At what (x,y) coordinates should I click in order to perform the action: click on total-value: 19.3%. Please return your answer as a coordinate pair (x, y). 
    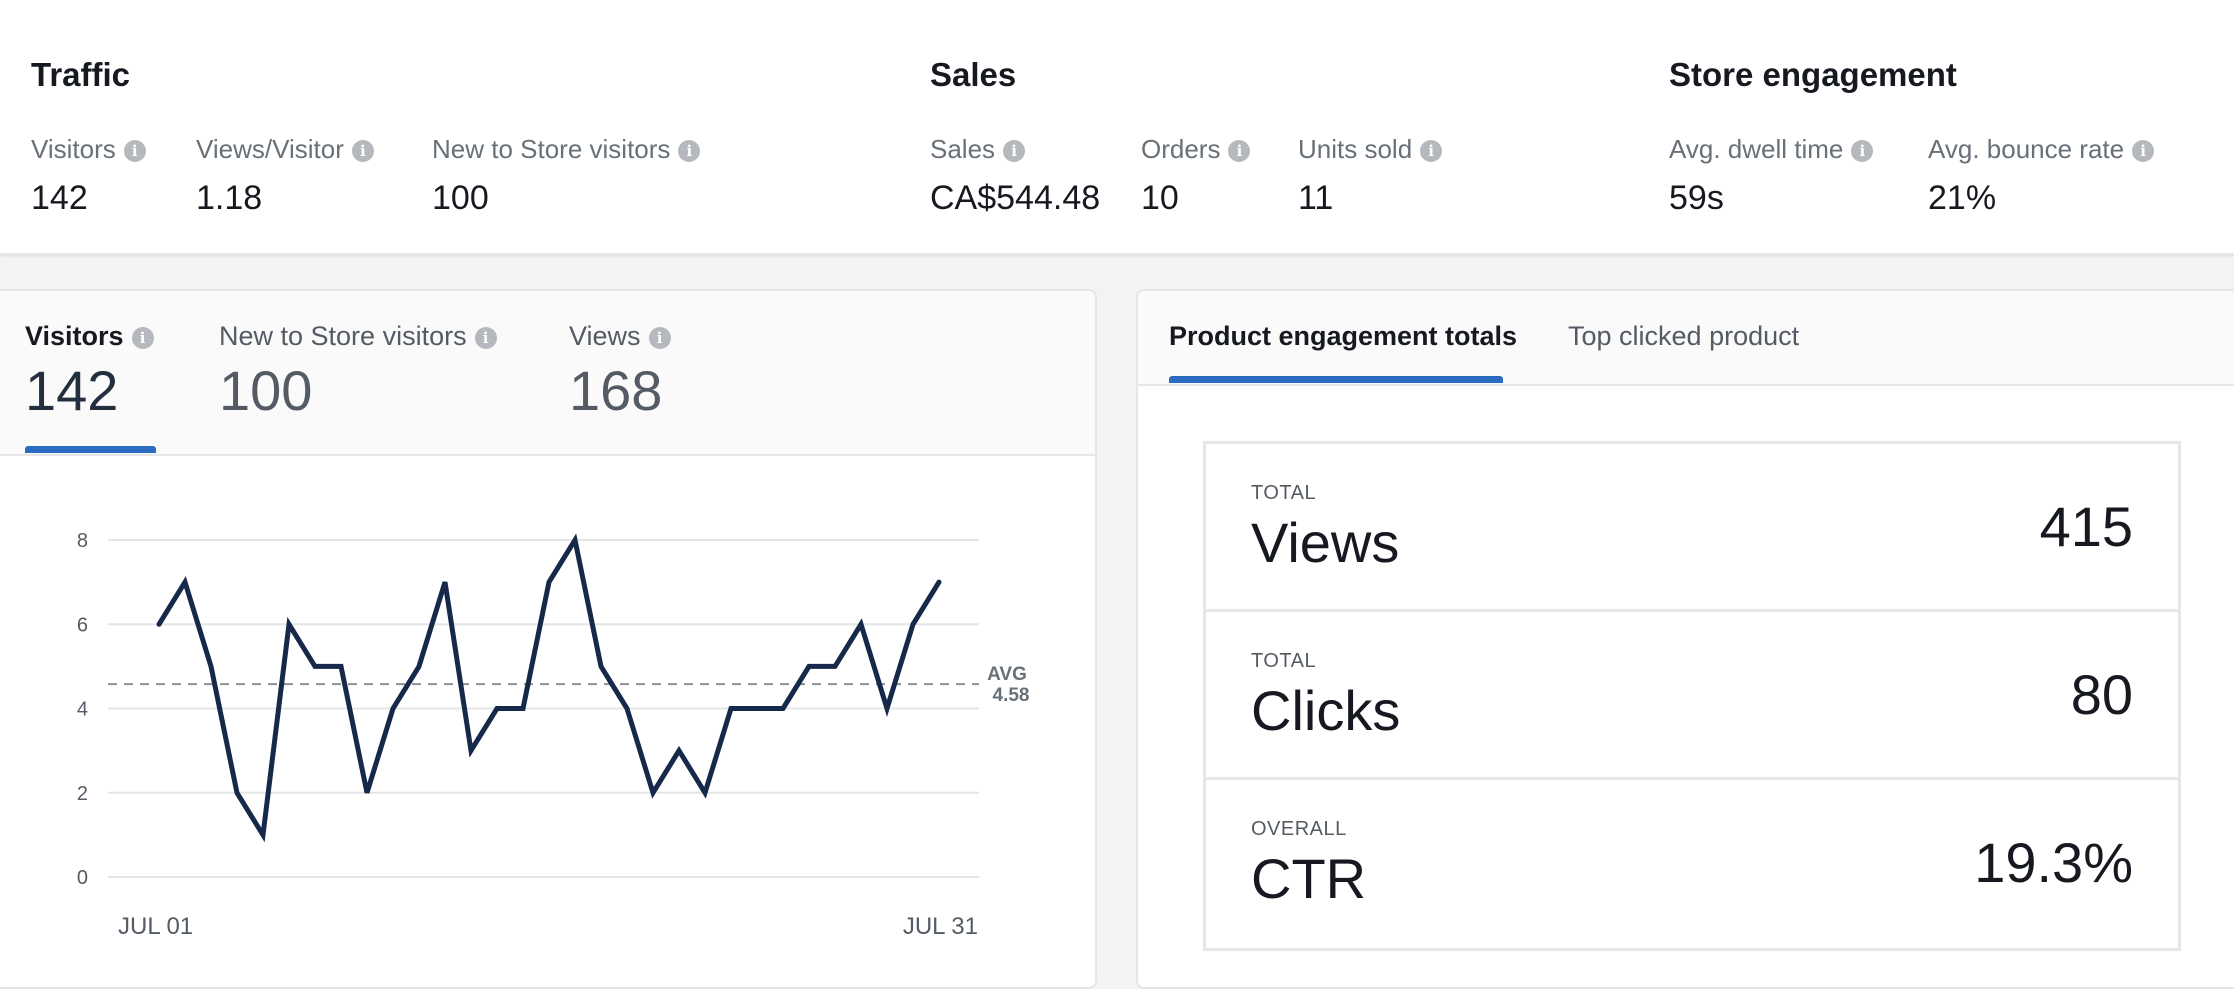
    Looking at the image, I should click on (2053, 862).